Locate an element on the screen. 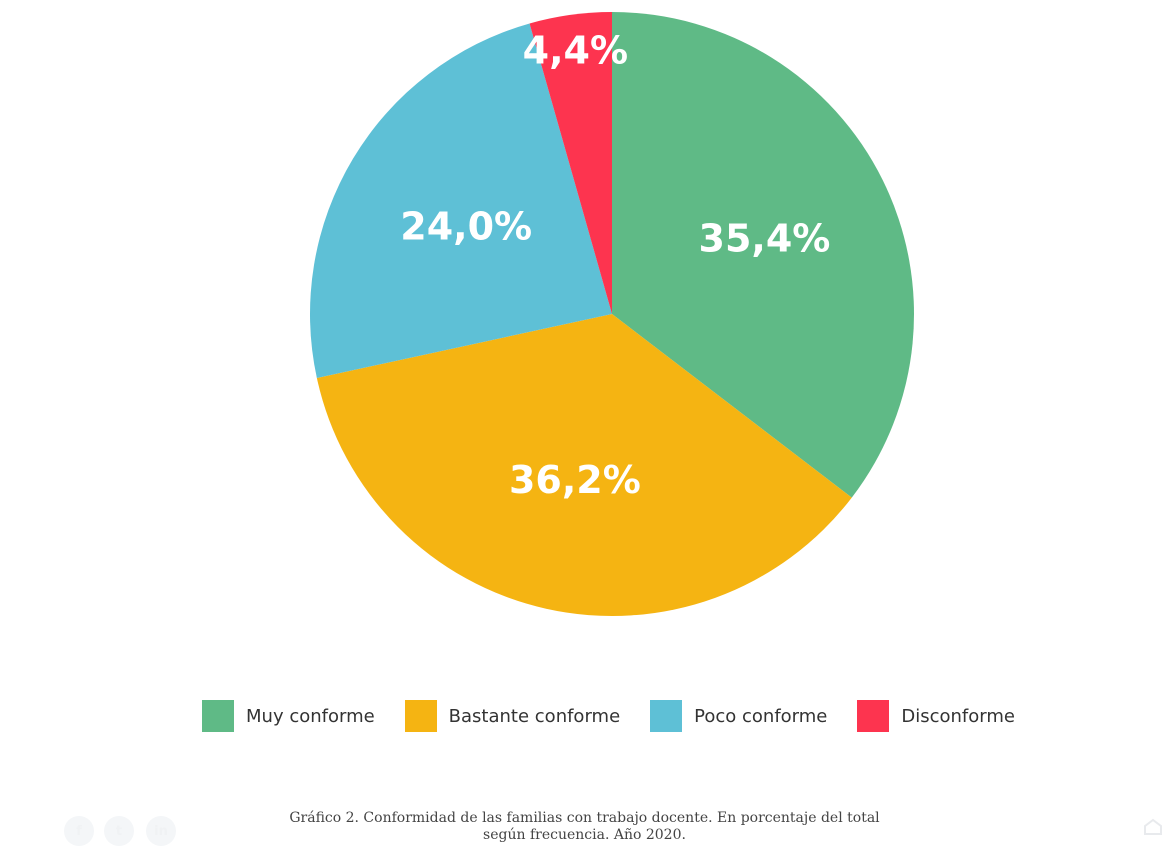  legend-item-bastante-conforme: Bastante conforme is located at coordinates (512, 716).